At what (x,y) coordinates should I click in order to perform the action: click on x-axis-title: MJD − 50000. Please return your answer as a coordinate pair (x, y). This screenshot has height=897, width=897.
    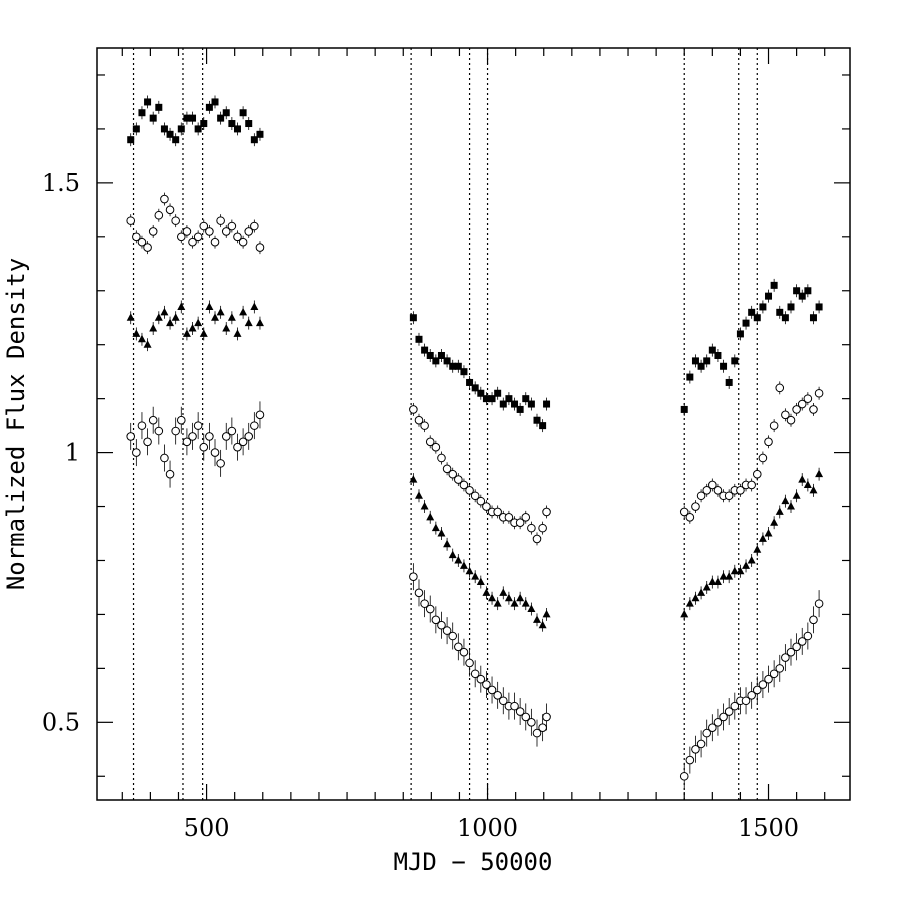
    Looking at the image, I should click on (473, 862).